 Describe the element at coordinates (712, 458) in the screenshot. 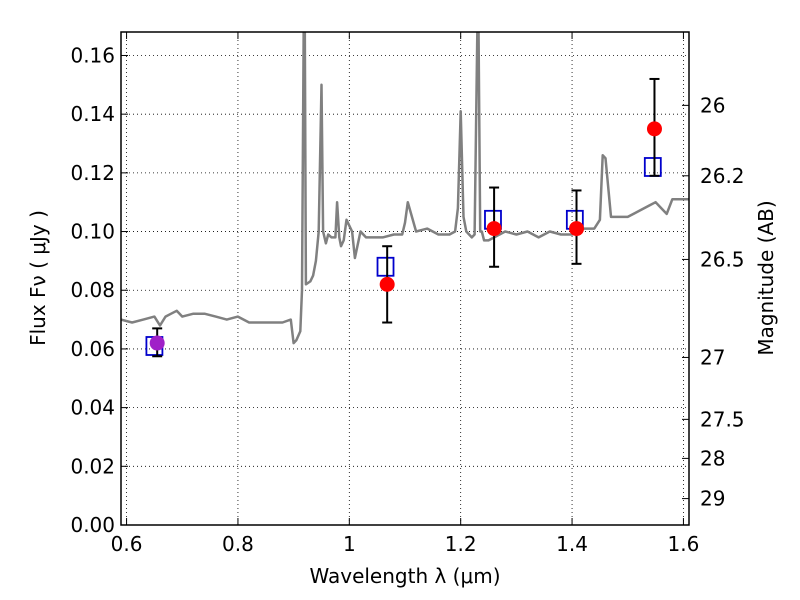

I see `right-tick-label: 28` at that location.